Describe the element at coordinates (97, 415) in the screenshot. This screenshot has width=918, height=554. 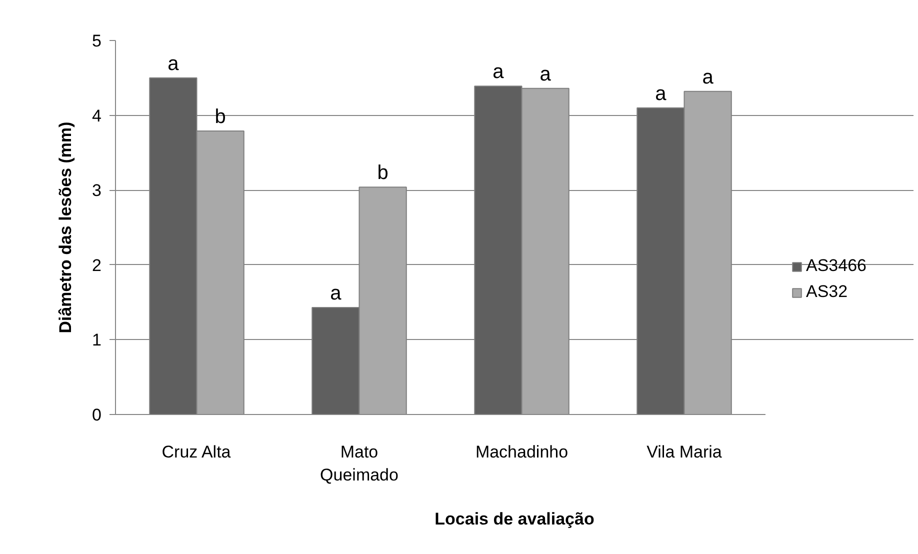
I see `y-tick-label: 0` at that location.